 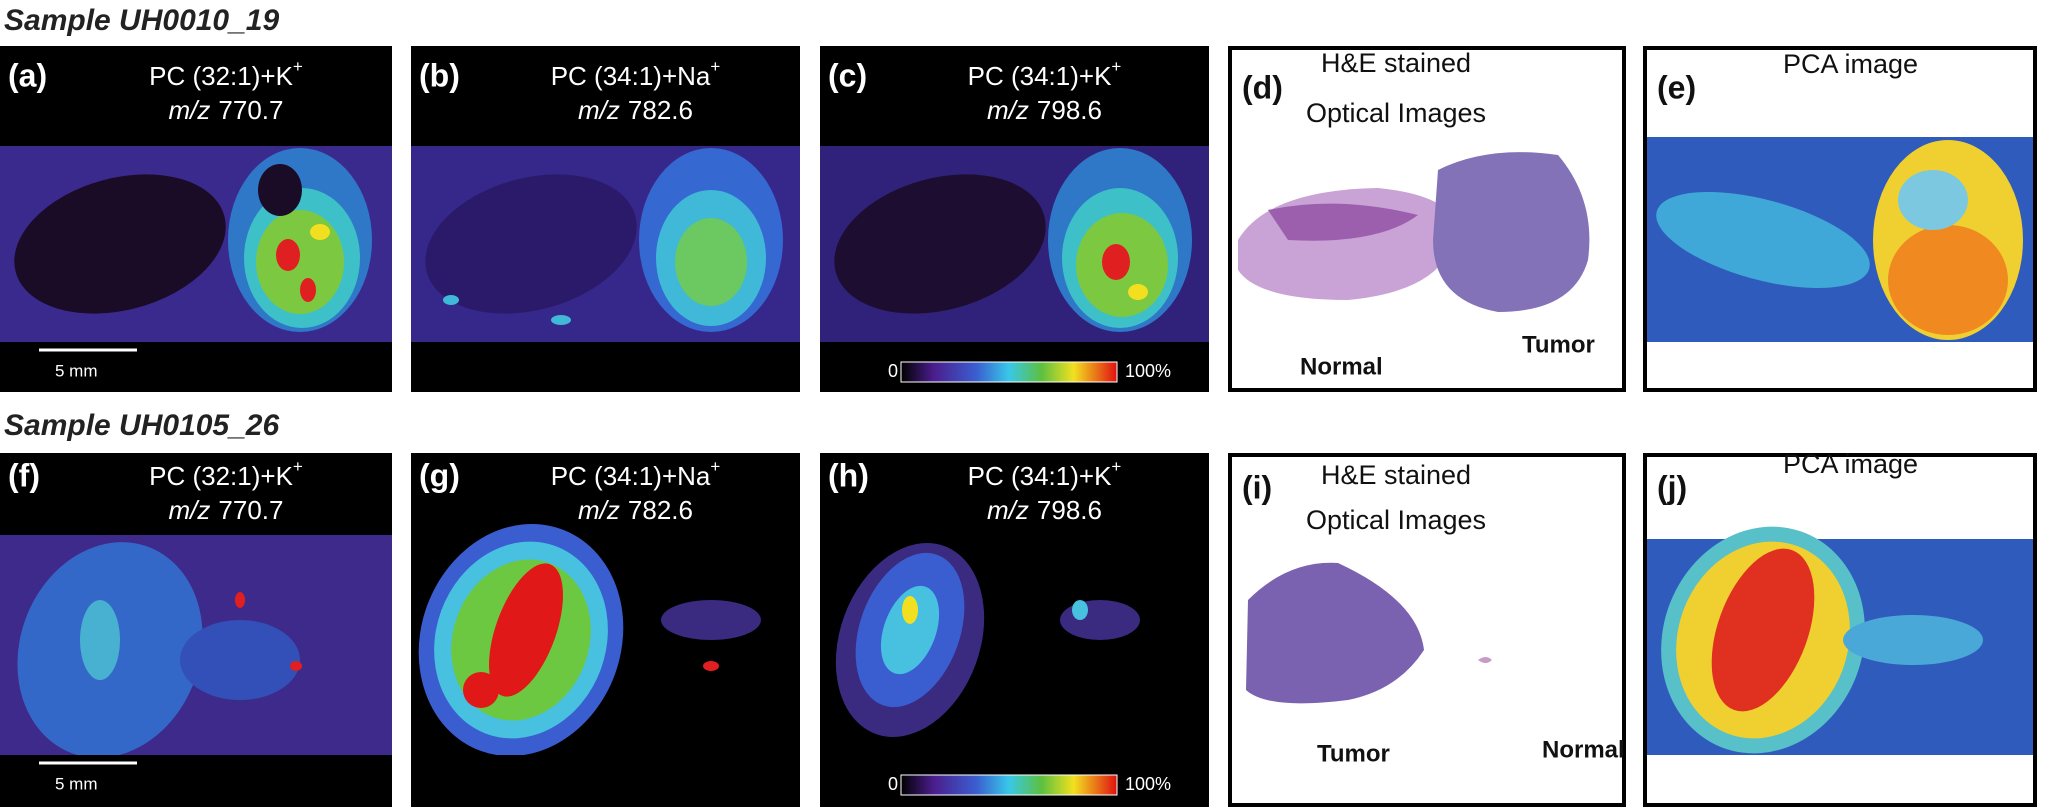 What do you see at coordinates (24, 475) in the screenshot?
I see `panel-label: (f)` at bounding box center [24, 475].